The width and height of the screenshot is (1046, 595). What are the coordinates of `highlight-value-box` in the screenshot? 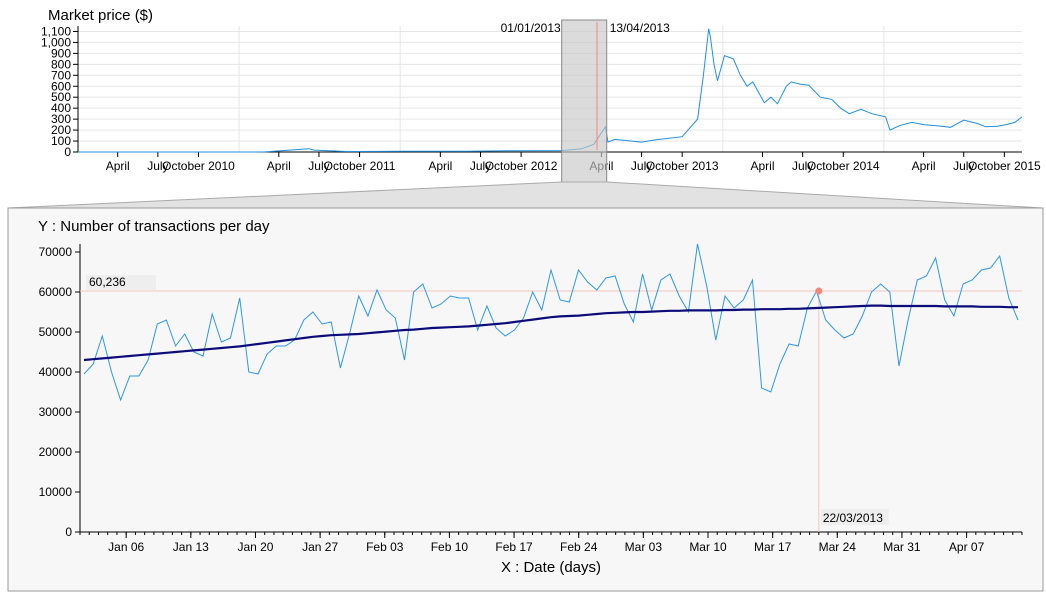 It's located at (121, 283).